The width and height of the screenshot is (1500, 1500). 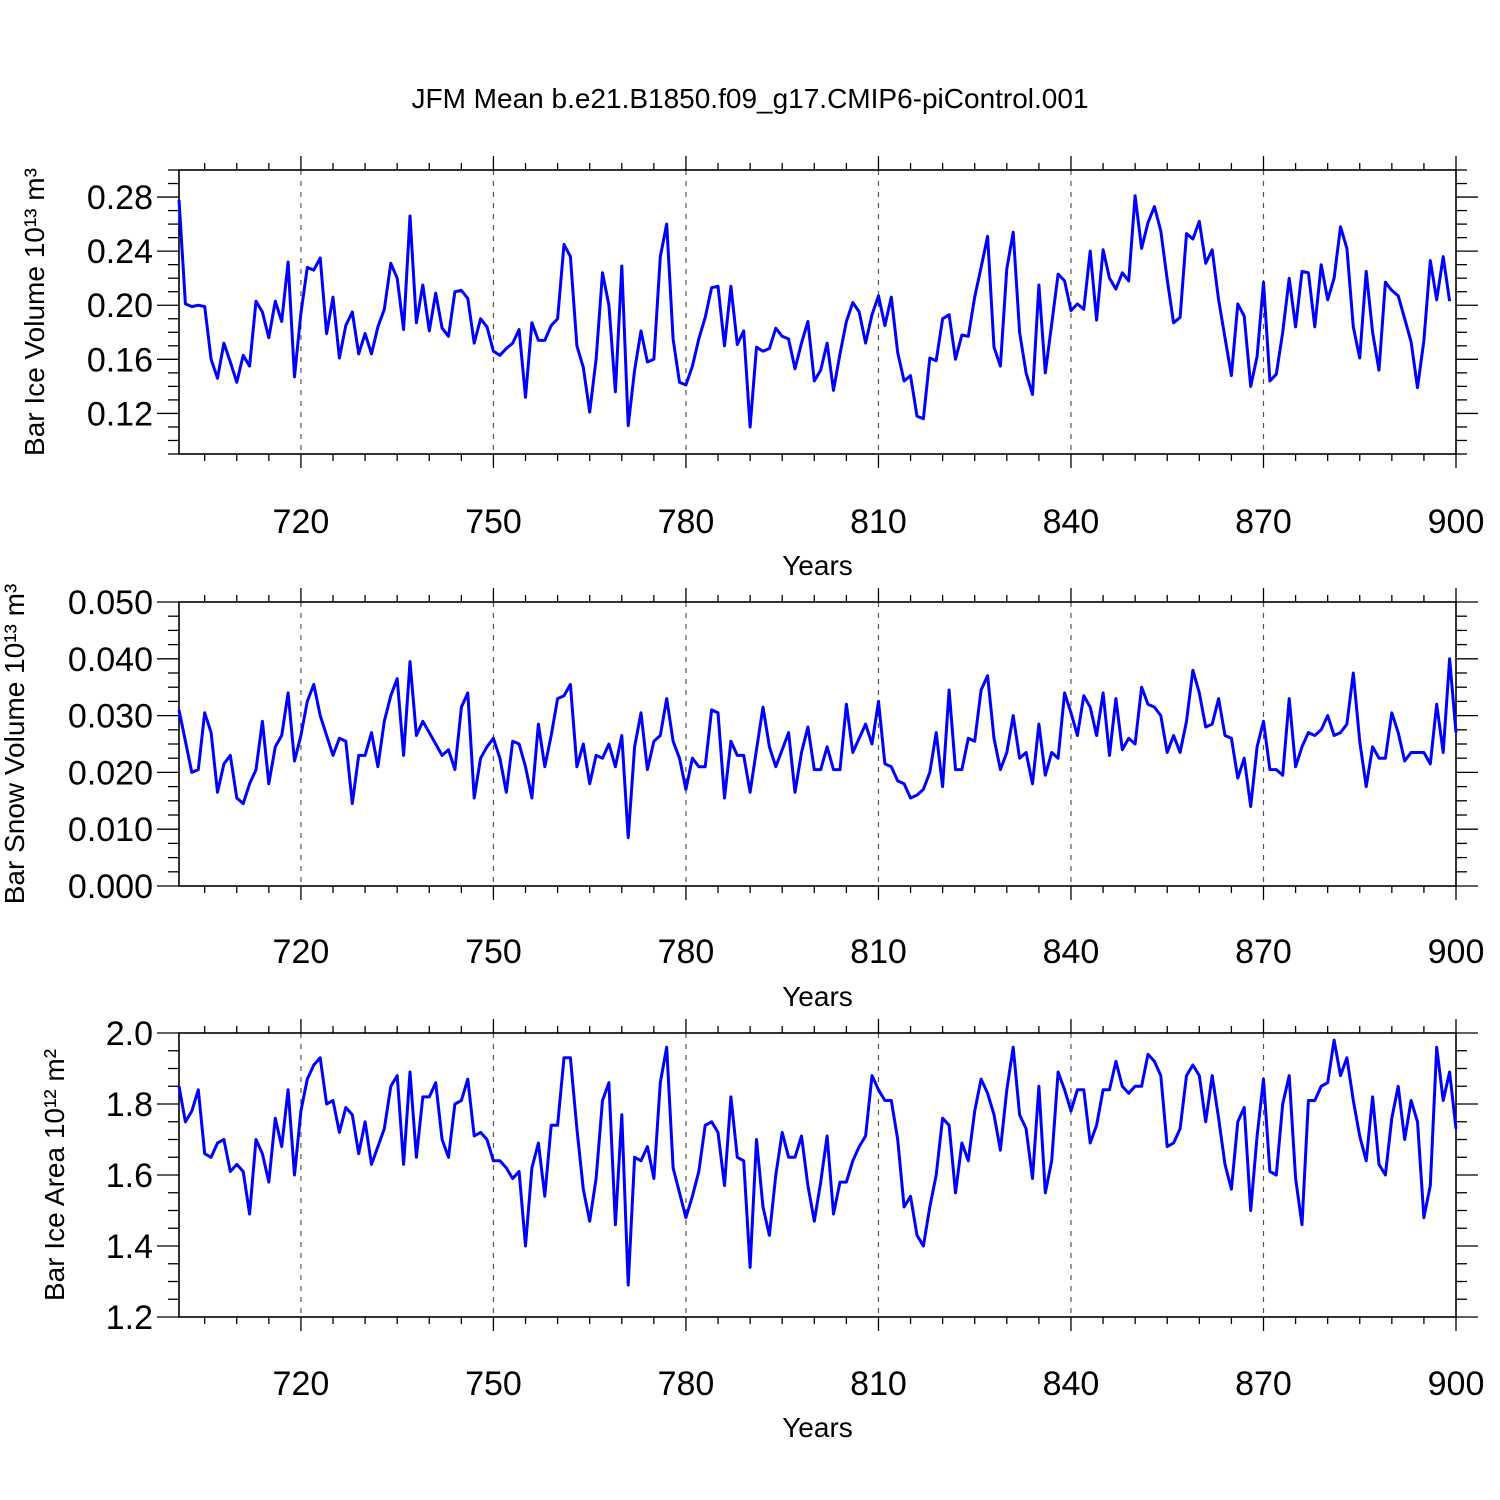 What do you see at coordinates (120, 414) in the screenshot?
I see `y-tick-label: 0.12` at bounding box center [120, 414].